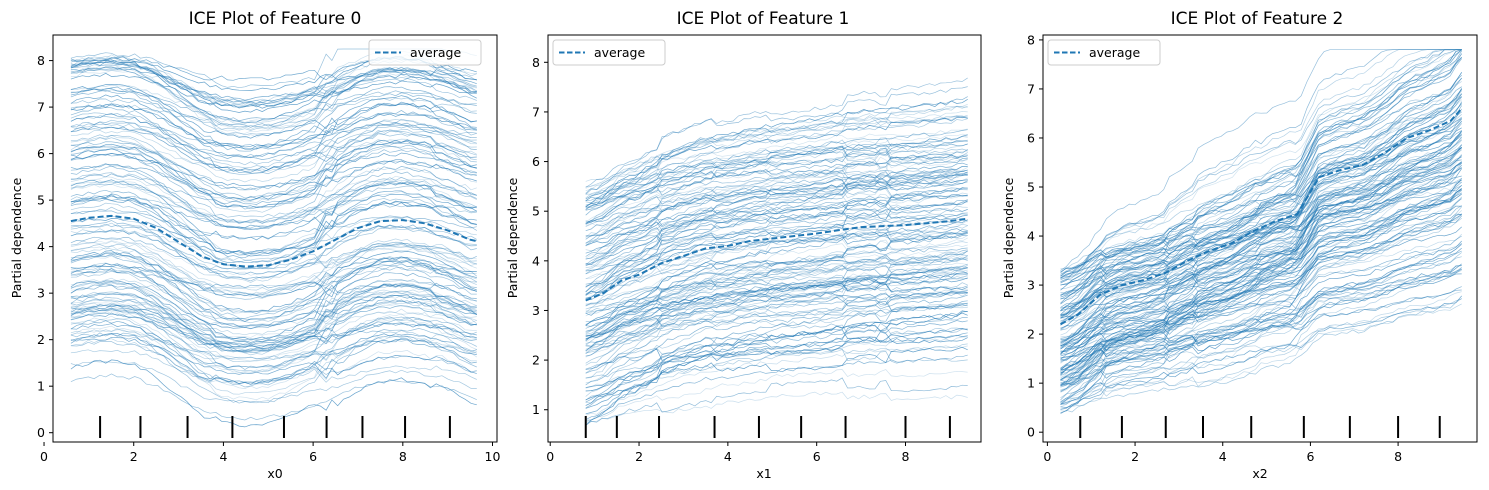 The image size is (1489, 490). Describe the element at coordinates (1031, 88) in the screenshot. I see `y-tick-label: 7` at that location.